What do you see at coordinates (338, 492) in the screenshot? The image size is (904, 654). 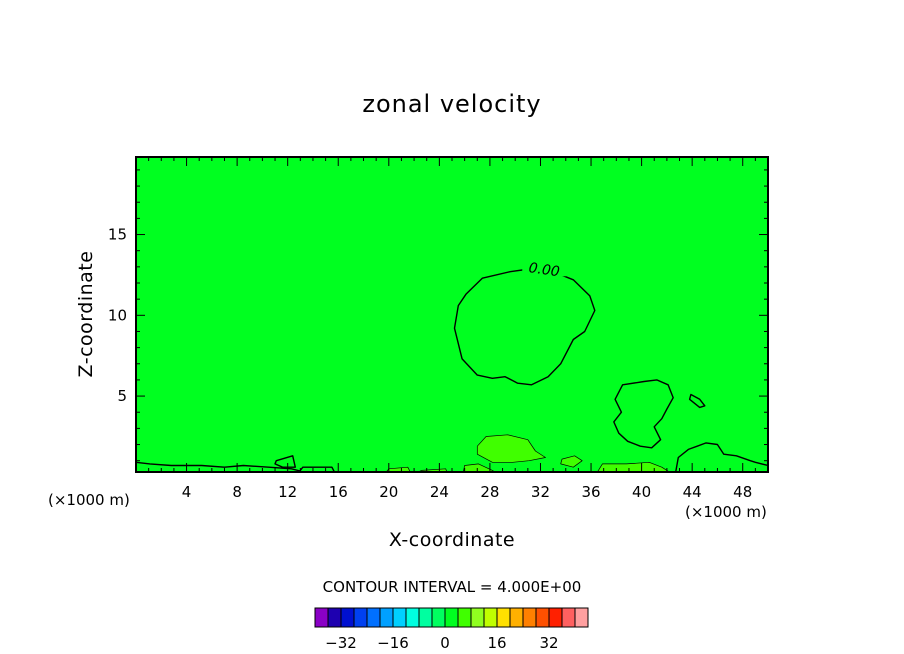 I see `x-tick-label: 16` at bounding box center [338, 492].